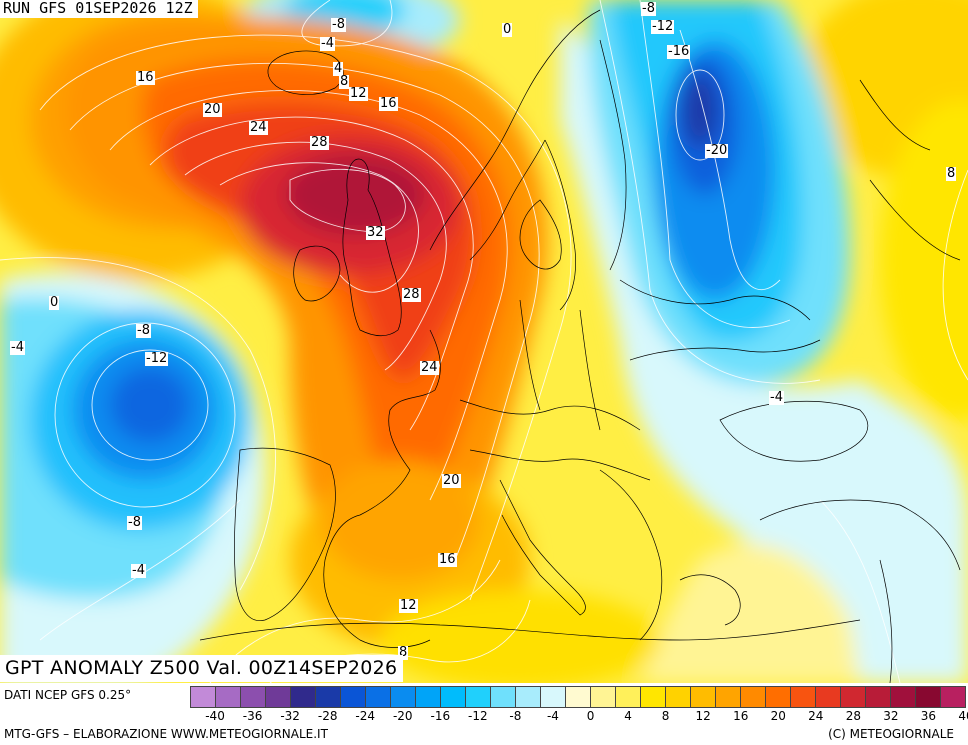 Image resolution: width=968 pixels, height=745 pixels. Describe the element at coordinates (402, 716) in the screenshot. I see `legend-tick-label: -20` at that location.